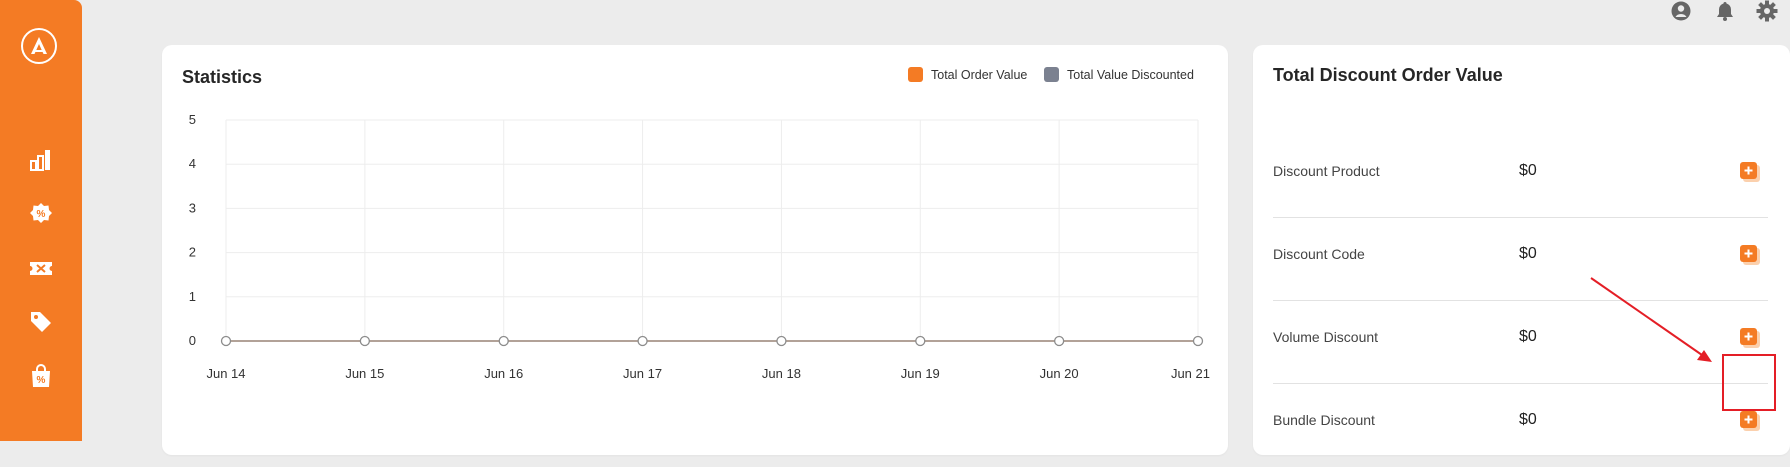  What do you see at coordinates (642, 373) in the screenshot?
I see `x-tick-label: Jun 17` at bounding box center [642, 373].